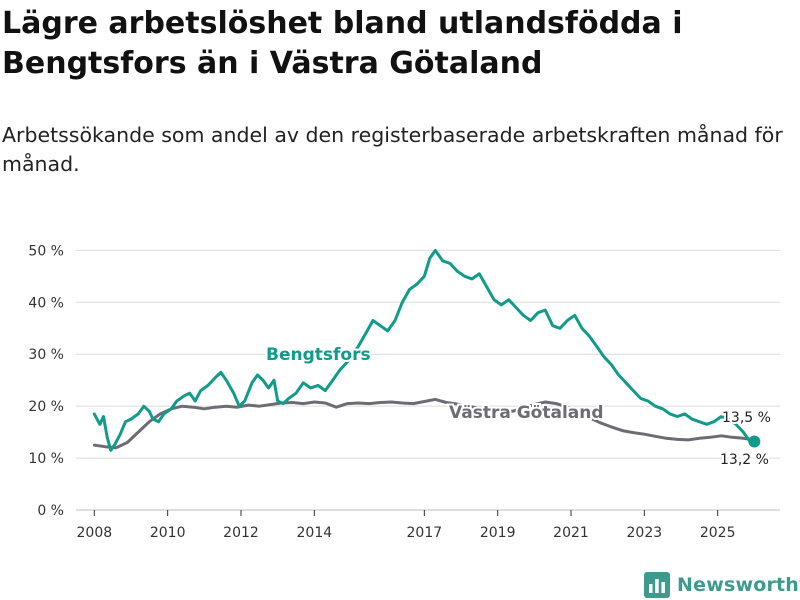  Describe the element at coordinates (318, 355) in the screenshot. I see `series-label-bengtsfors: Bengtsfors` at that location.